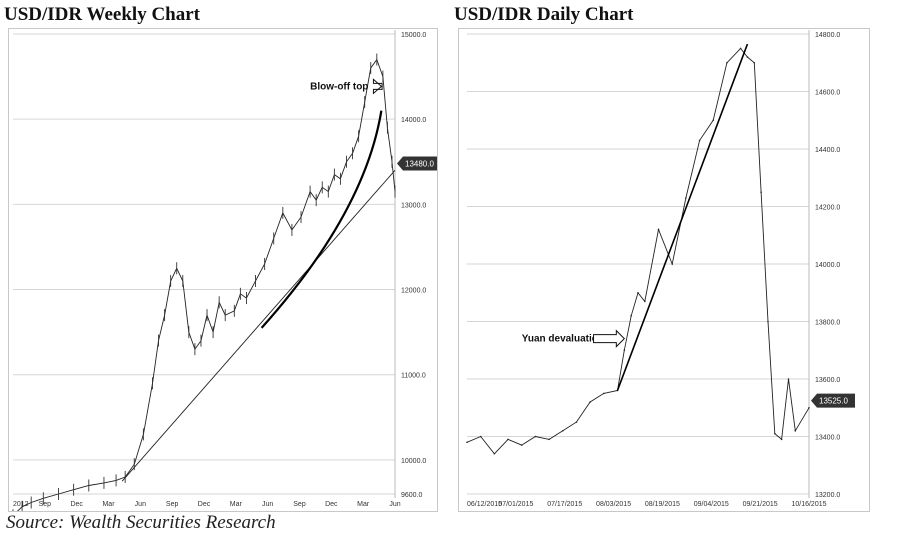 This screenshot has height=537, width=897. What do you see at coordinates (609, 338) in the screenshot?
I see `devaluation-arrow` at bounding box center [609, 338].